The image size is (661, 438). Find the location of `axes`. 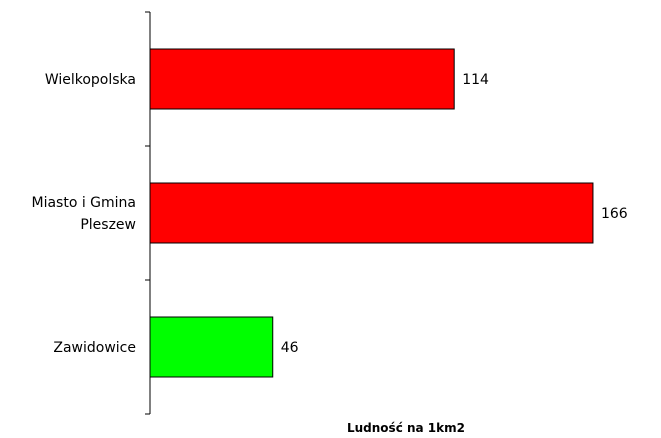

axes is located at coordinates (148, 213).